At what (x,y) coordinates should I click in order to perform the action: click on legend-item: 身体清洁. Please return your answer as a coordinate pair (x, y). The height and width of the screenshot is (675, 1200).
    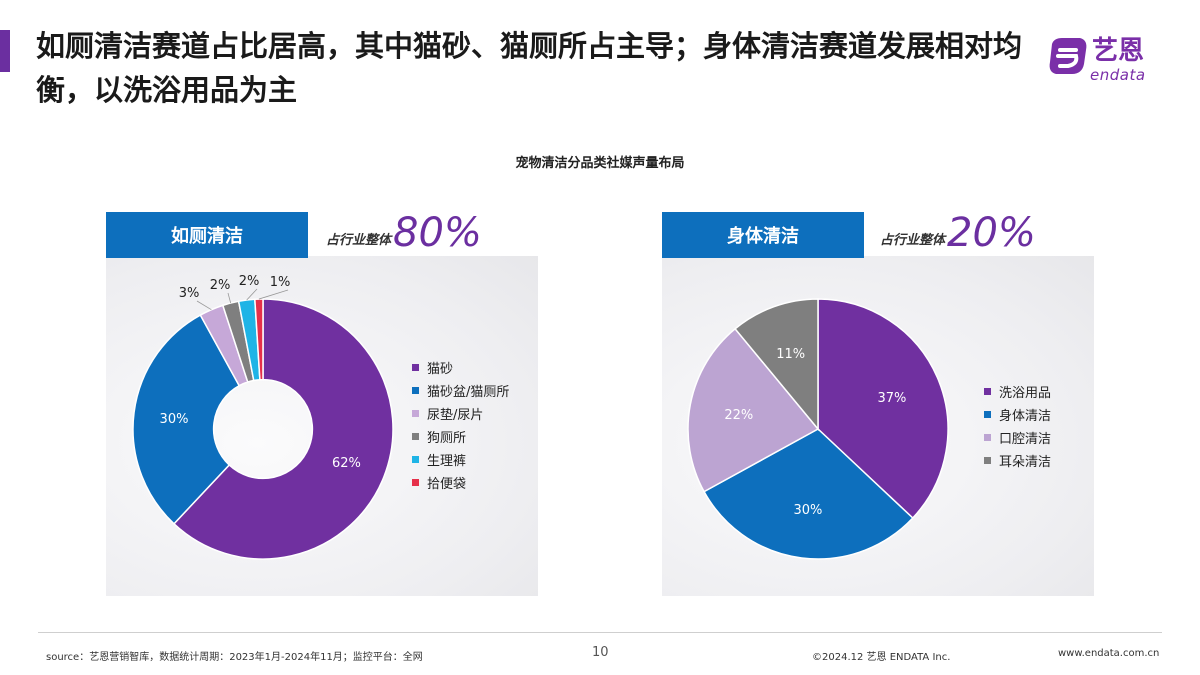
    Looking at the image, I should click on (1017, 414).